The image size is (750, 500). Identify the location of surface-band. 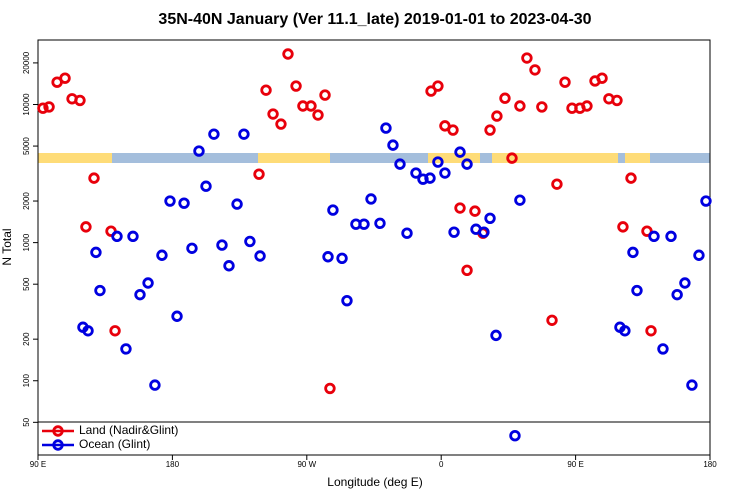
(374, 158).